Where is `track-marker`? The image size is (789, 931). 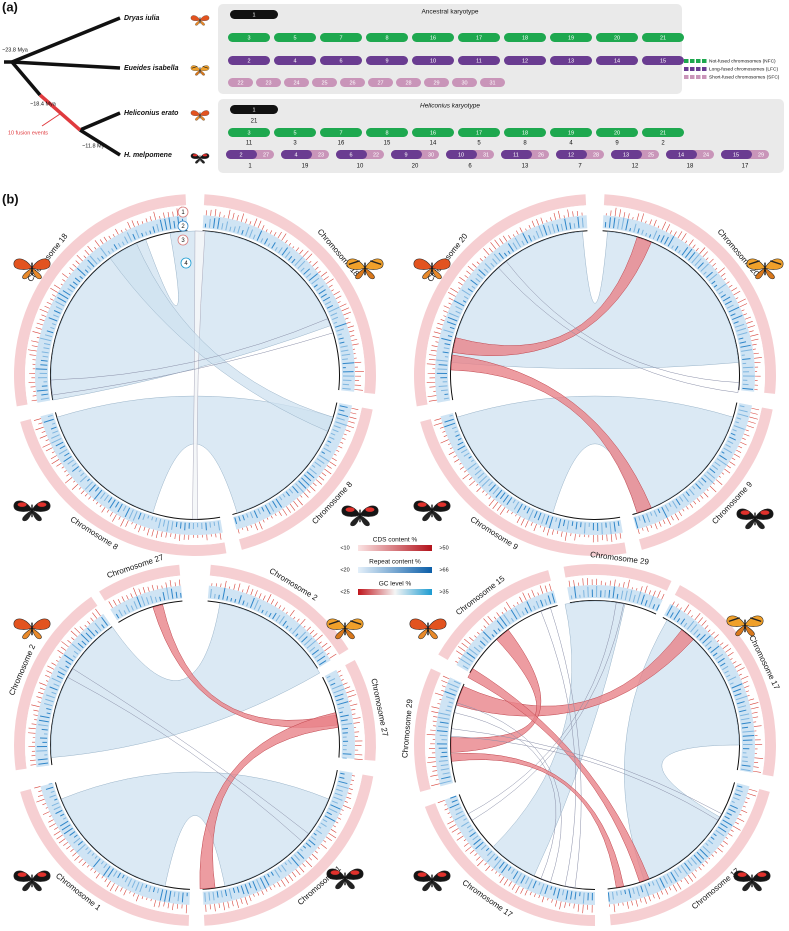
track-marker is located at coordinates (183, 240).